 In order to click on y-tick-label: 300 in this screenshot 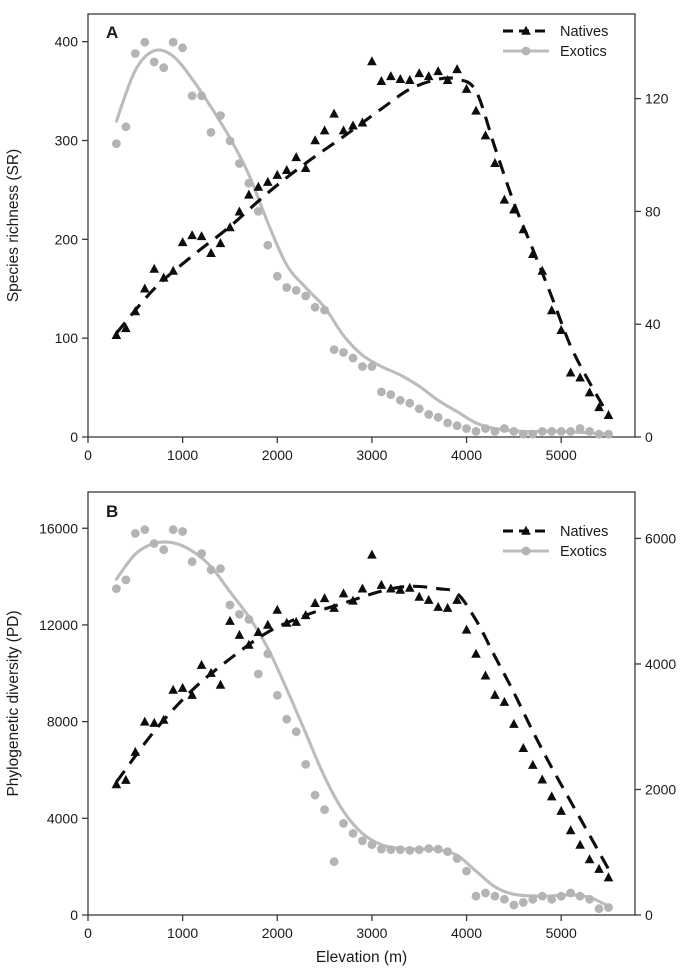, I will do `click(67, 141)`.